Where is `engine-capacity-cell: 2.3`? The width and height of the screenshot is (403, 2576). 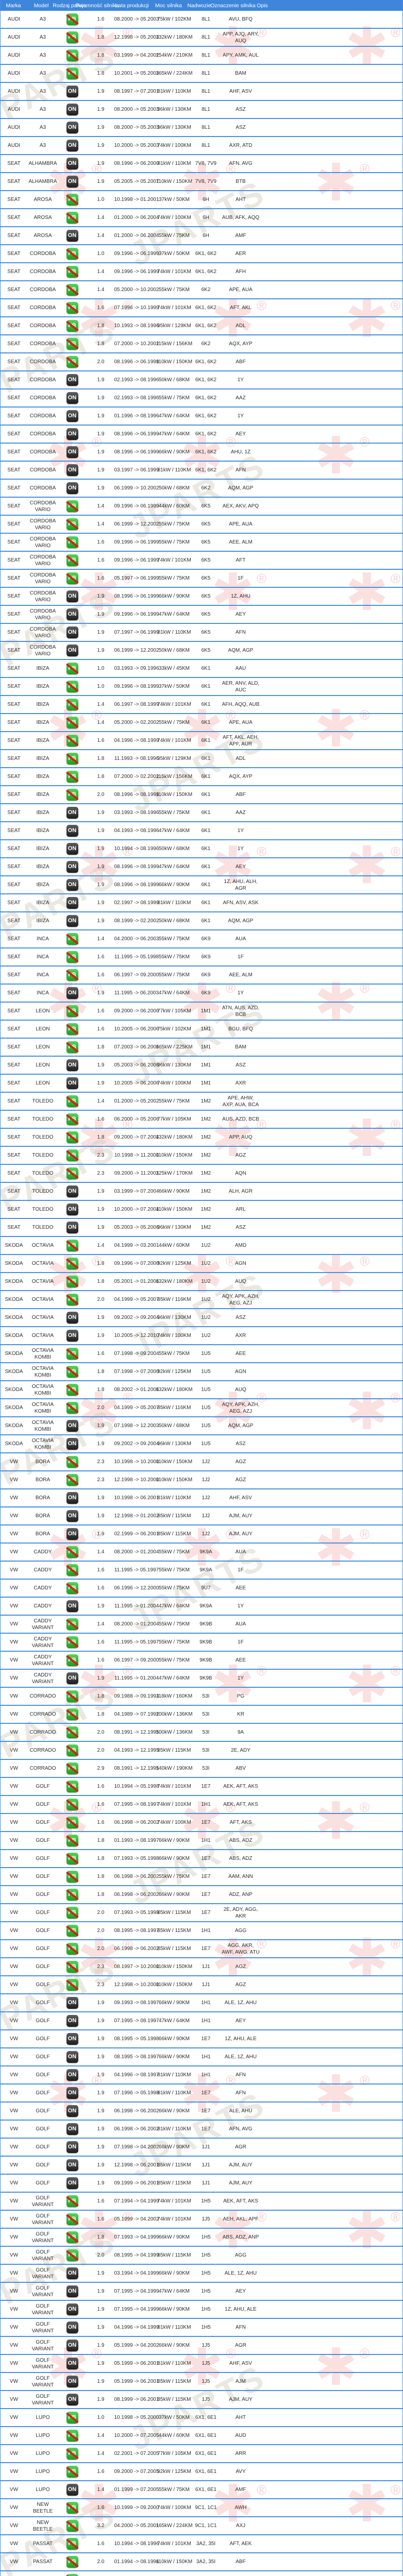 engine-capacity-cell: 2.3 is located at coordinates (101, 1967).